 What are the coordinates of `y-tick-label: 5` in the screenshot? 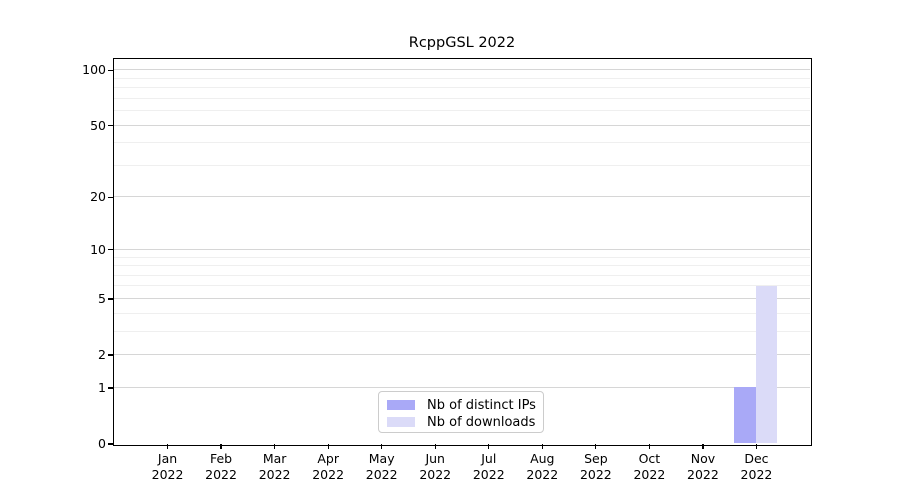 It's located at (102, 298).